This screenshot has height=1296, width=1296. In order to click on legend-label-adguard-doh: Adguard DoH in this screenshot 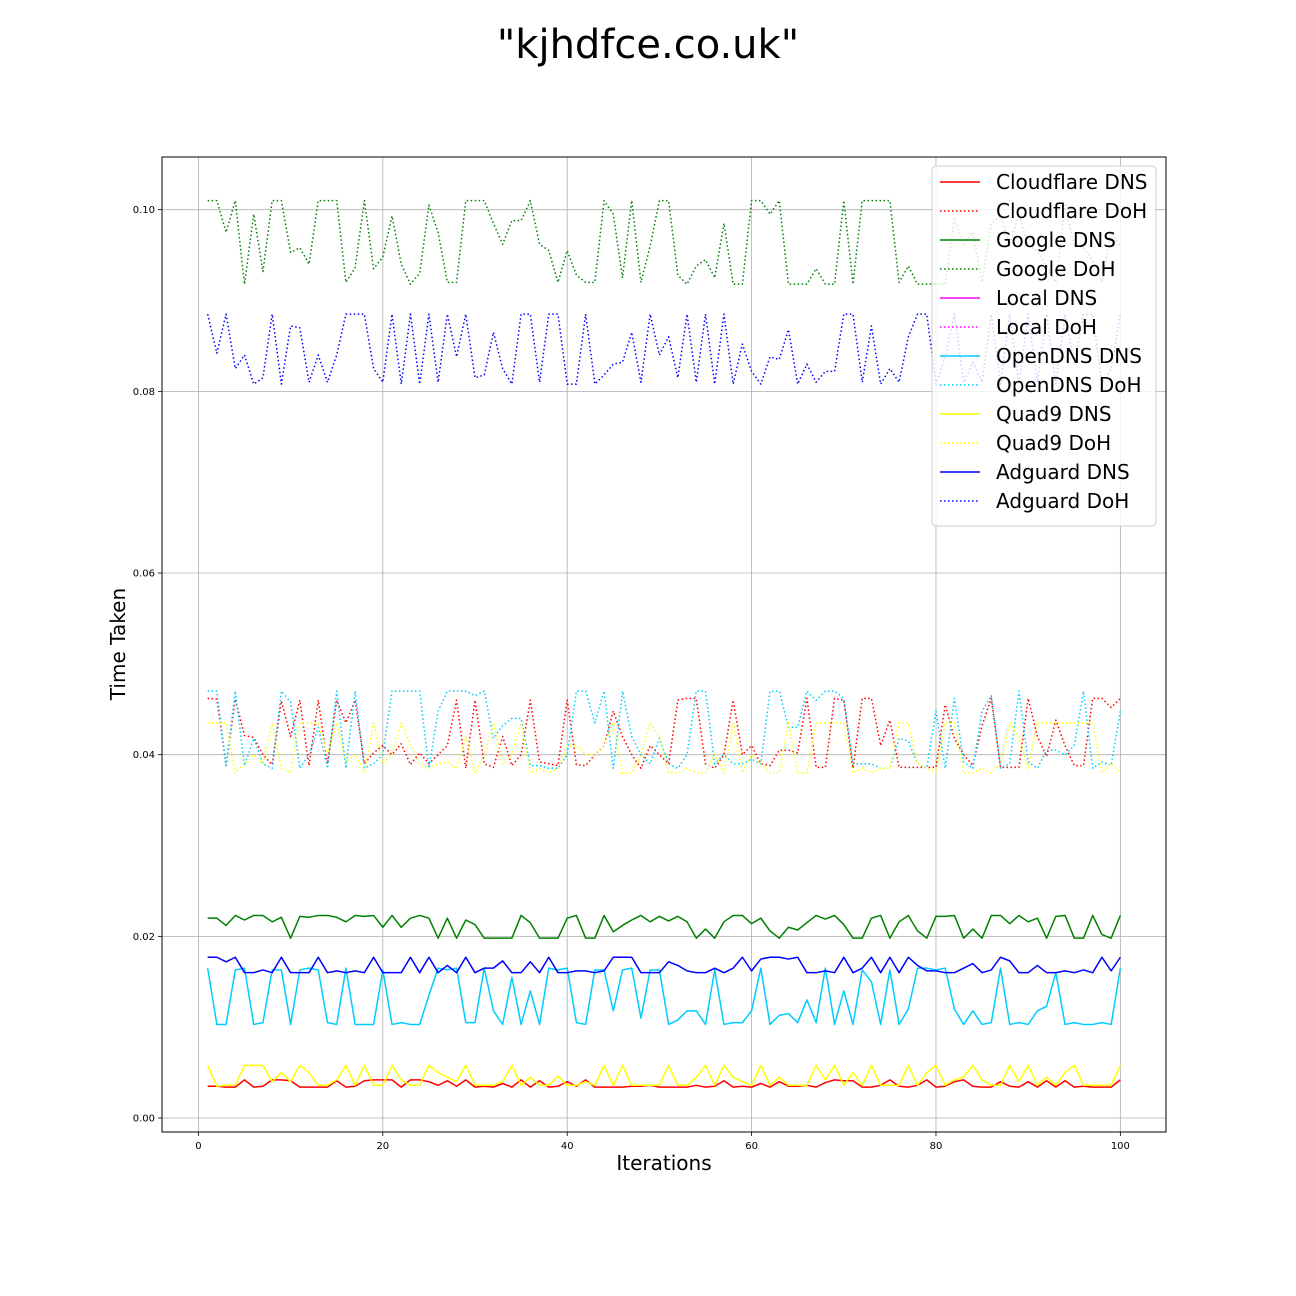, I will do `click(1062, 501)`.